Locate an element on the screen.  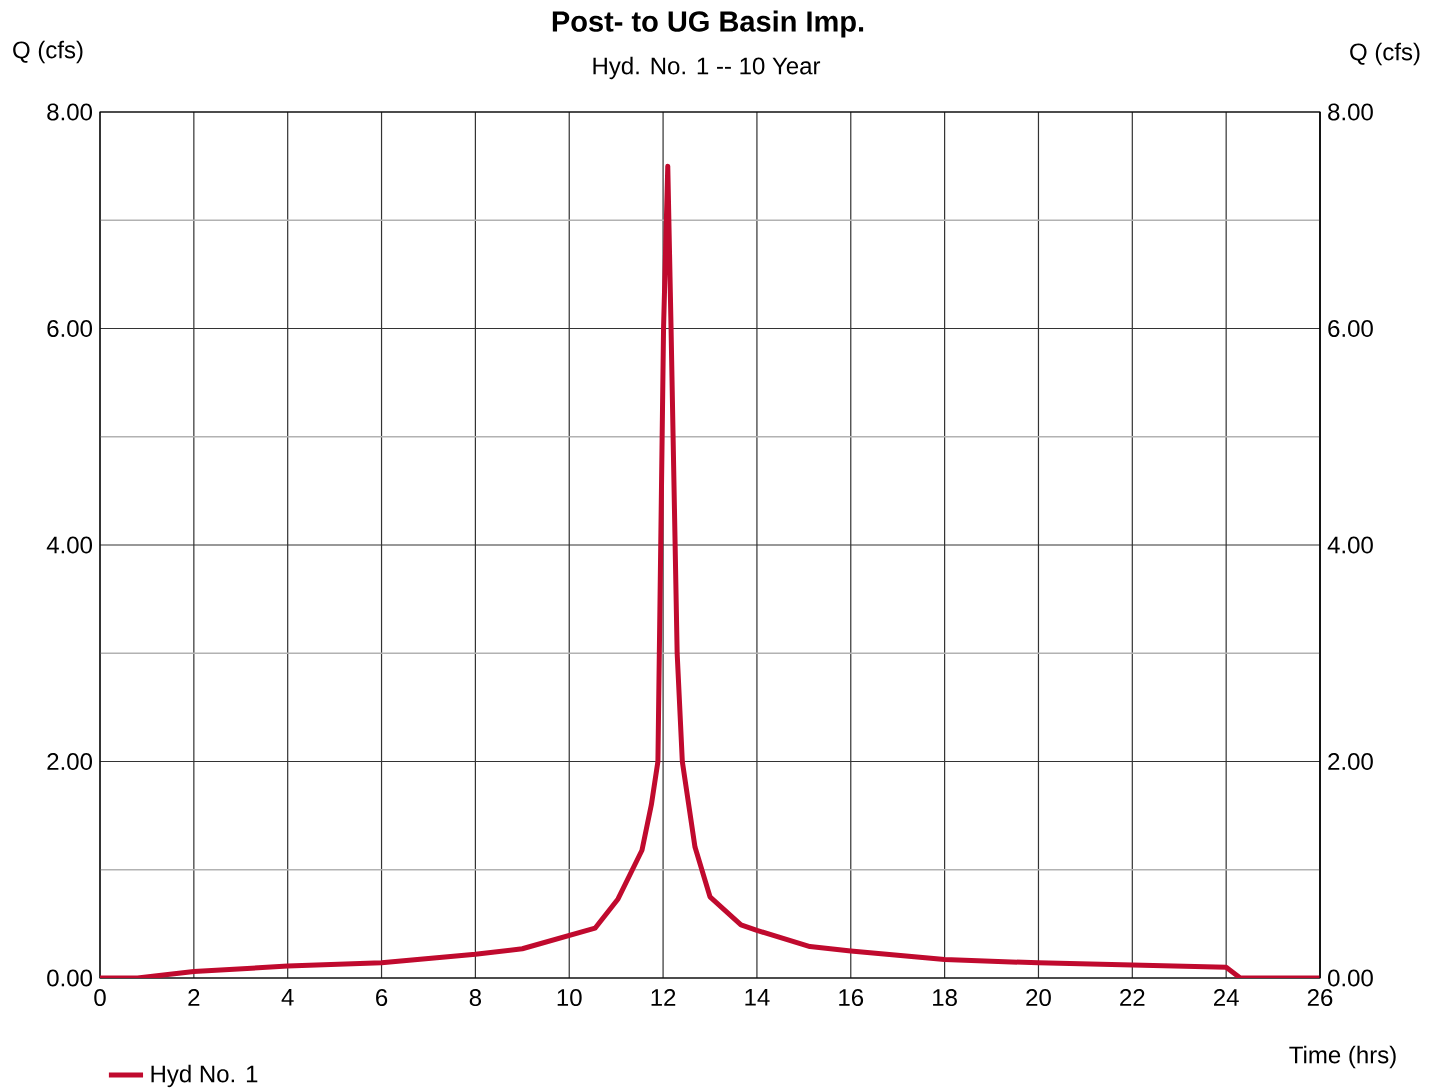
y2-tick-label: 6.00 is located at coordinates (1350, 328).